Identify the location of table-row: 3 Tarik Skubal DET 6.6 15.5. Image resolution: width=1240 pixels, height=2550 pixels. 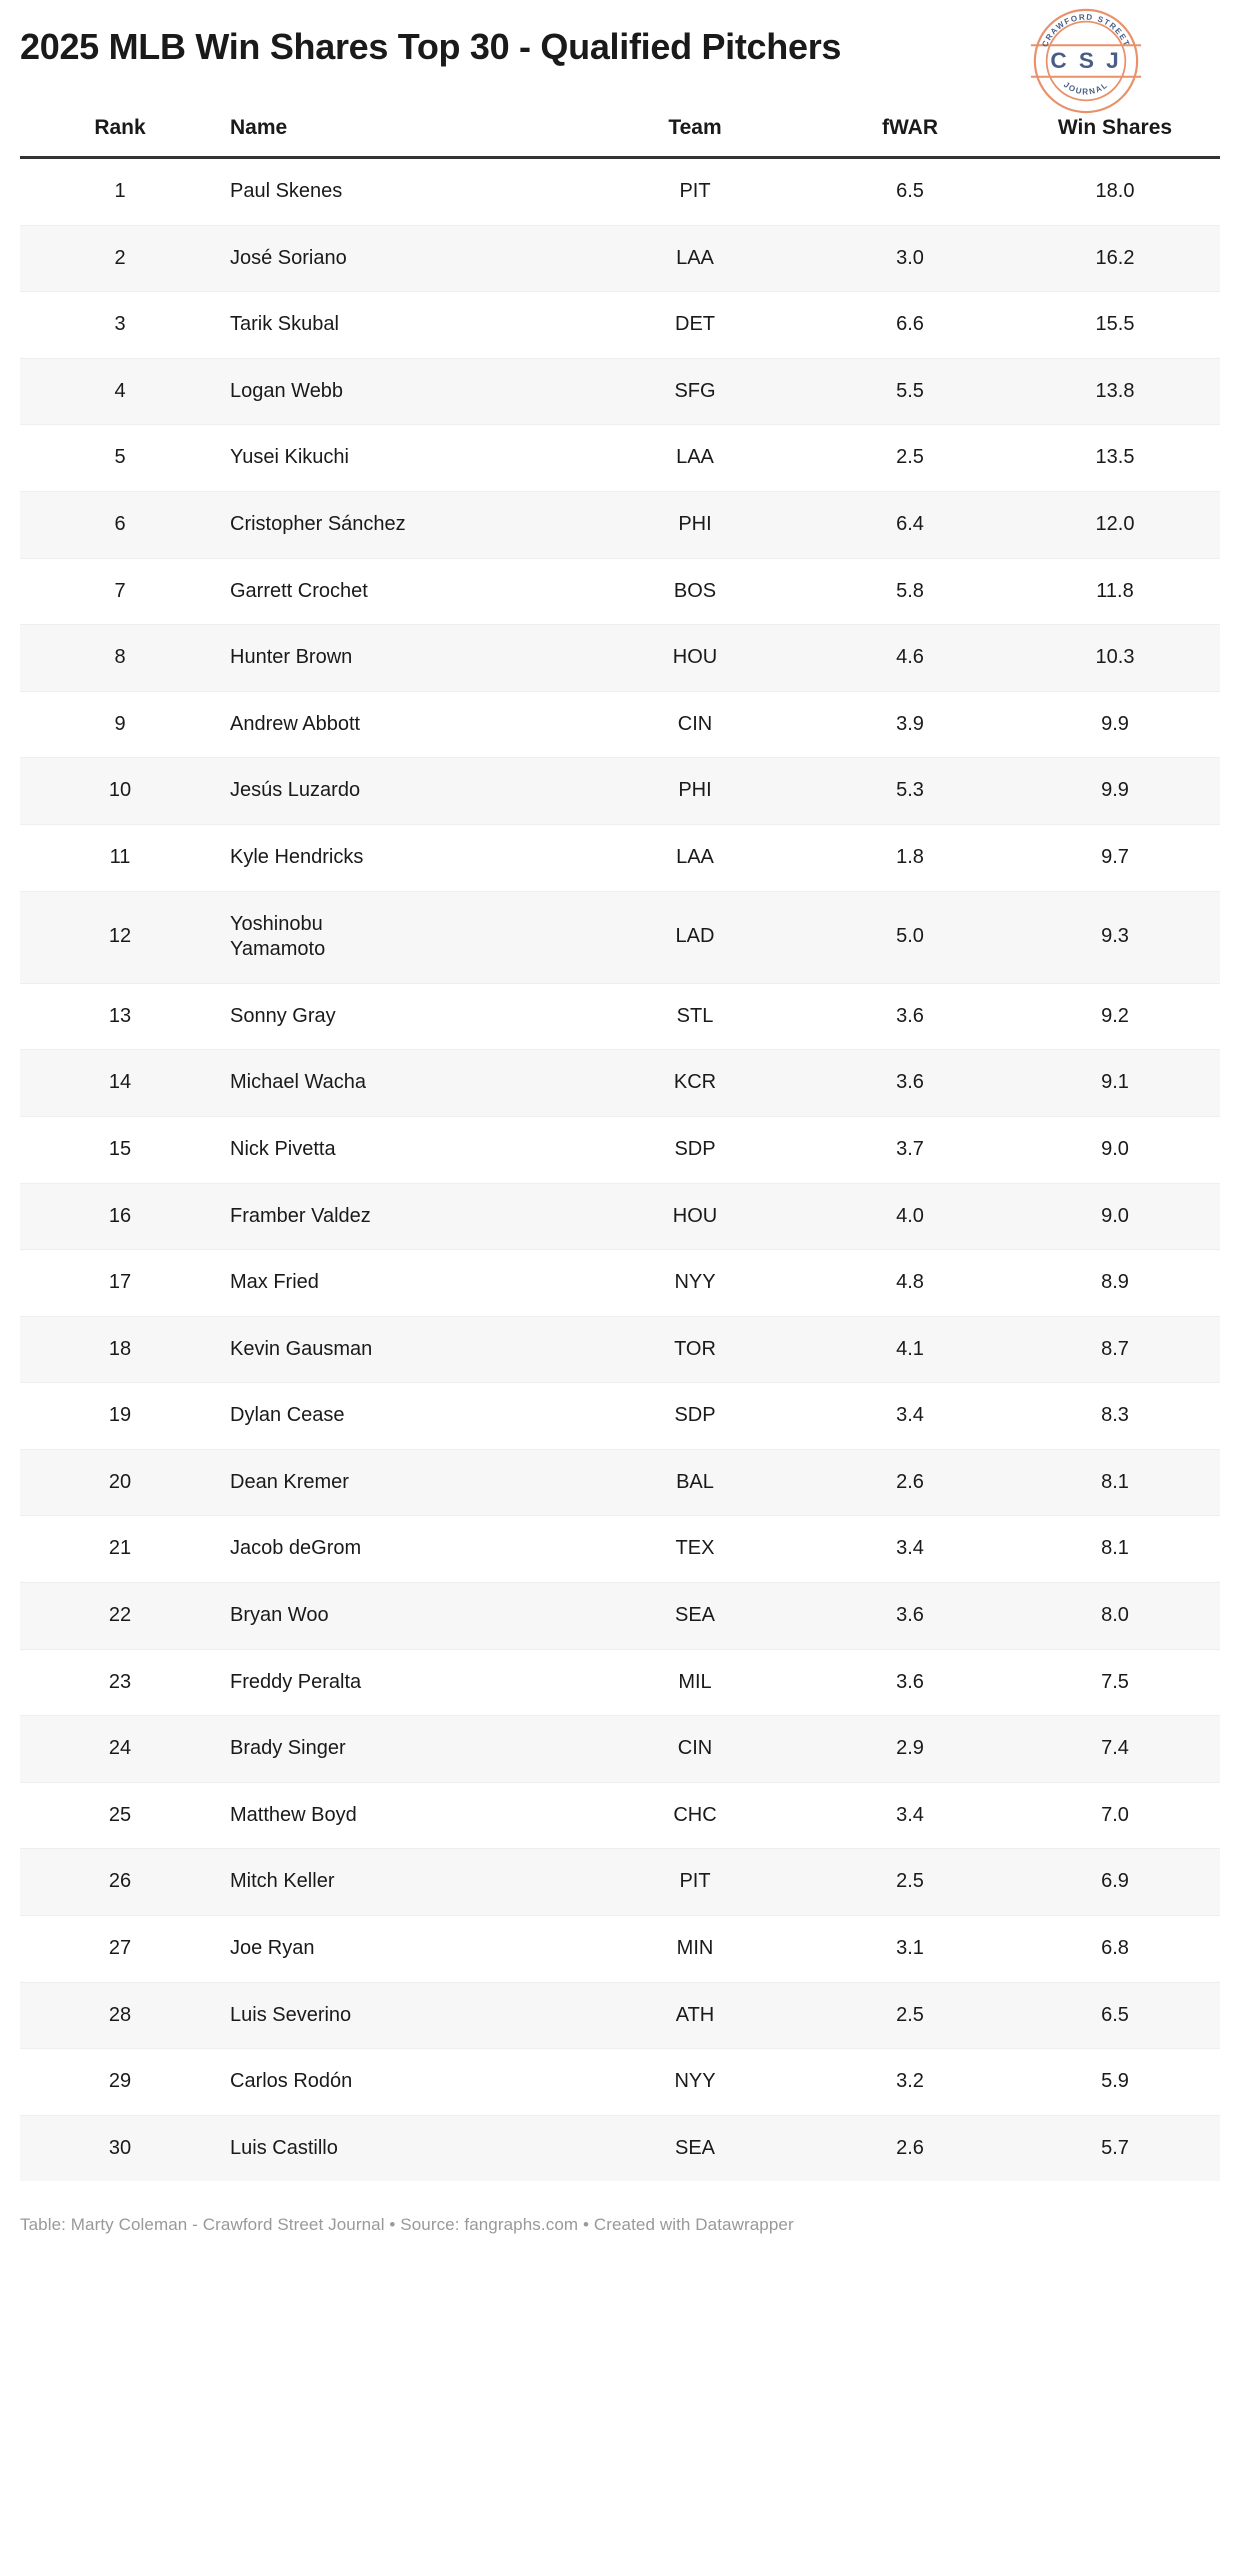
(620, 325).